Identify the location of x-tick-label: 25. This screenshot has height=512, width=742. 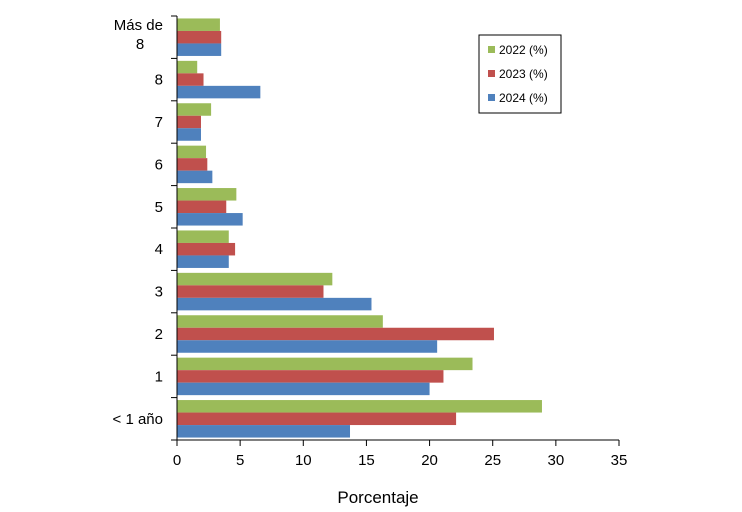
(492, 460).